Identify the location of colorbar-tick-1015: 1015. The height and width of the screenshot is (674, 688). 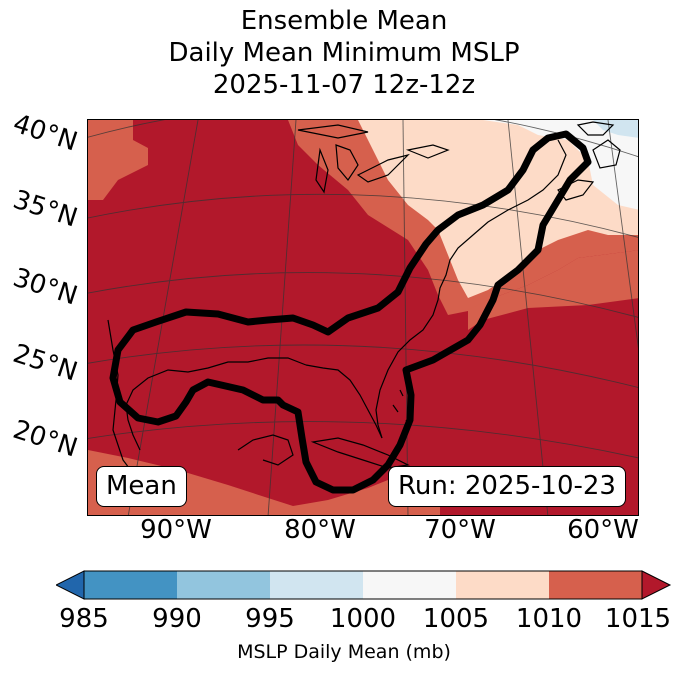
(638, 619).